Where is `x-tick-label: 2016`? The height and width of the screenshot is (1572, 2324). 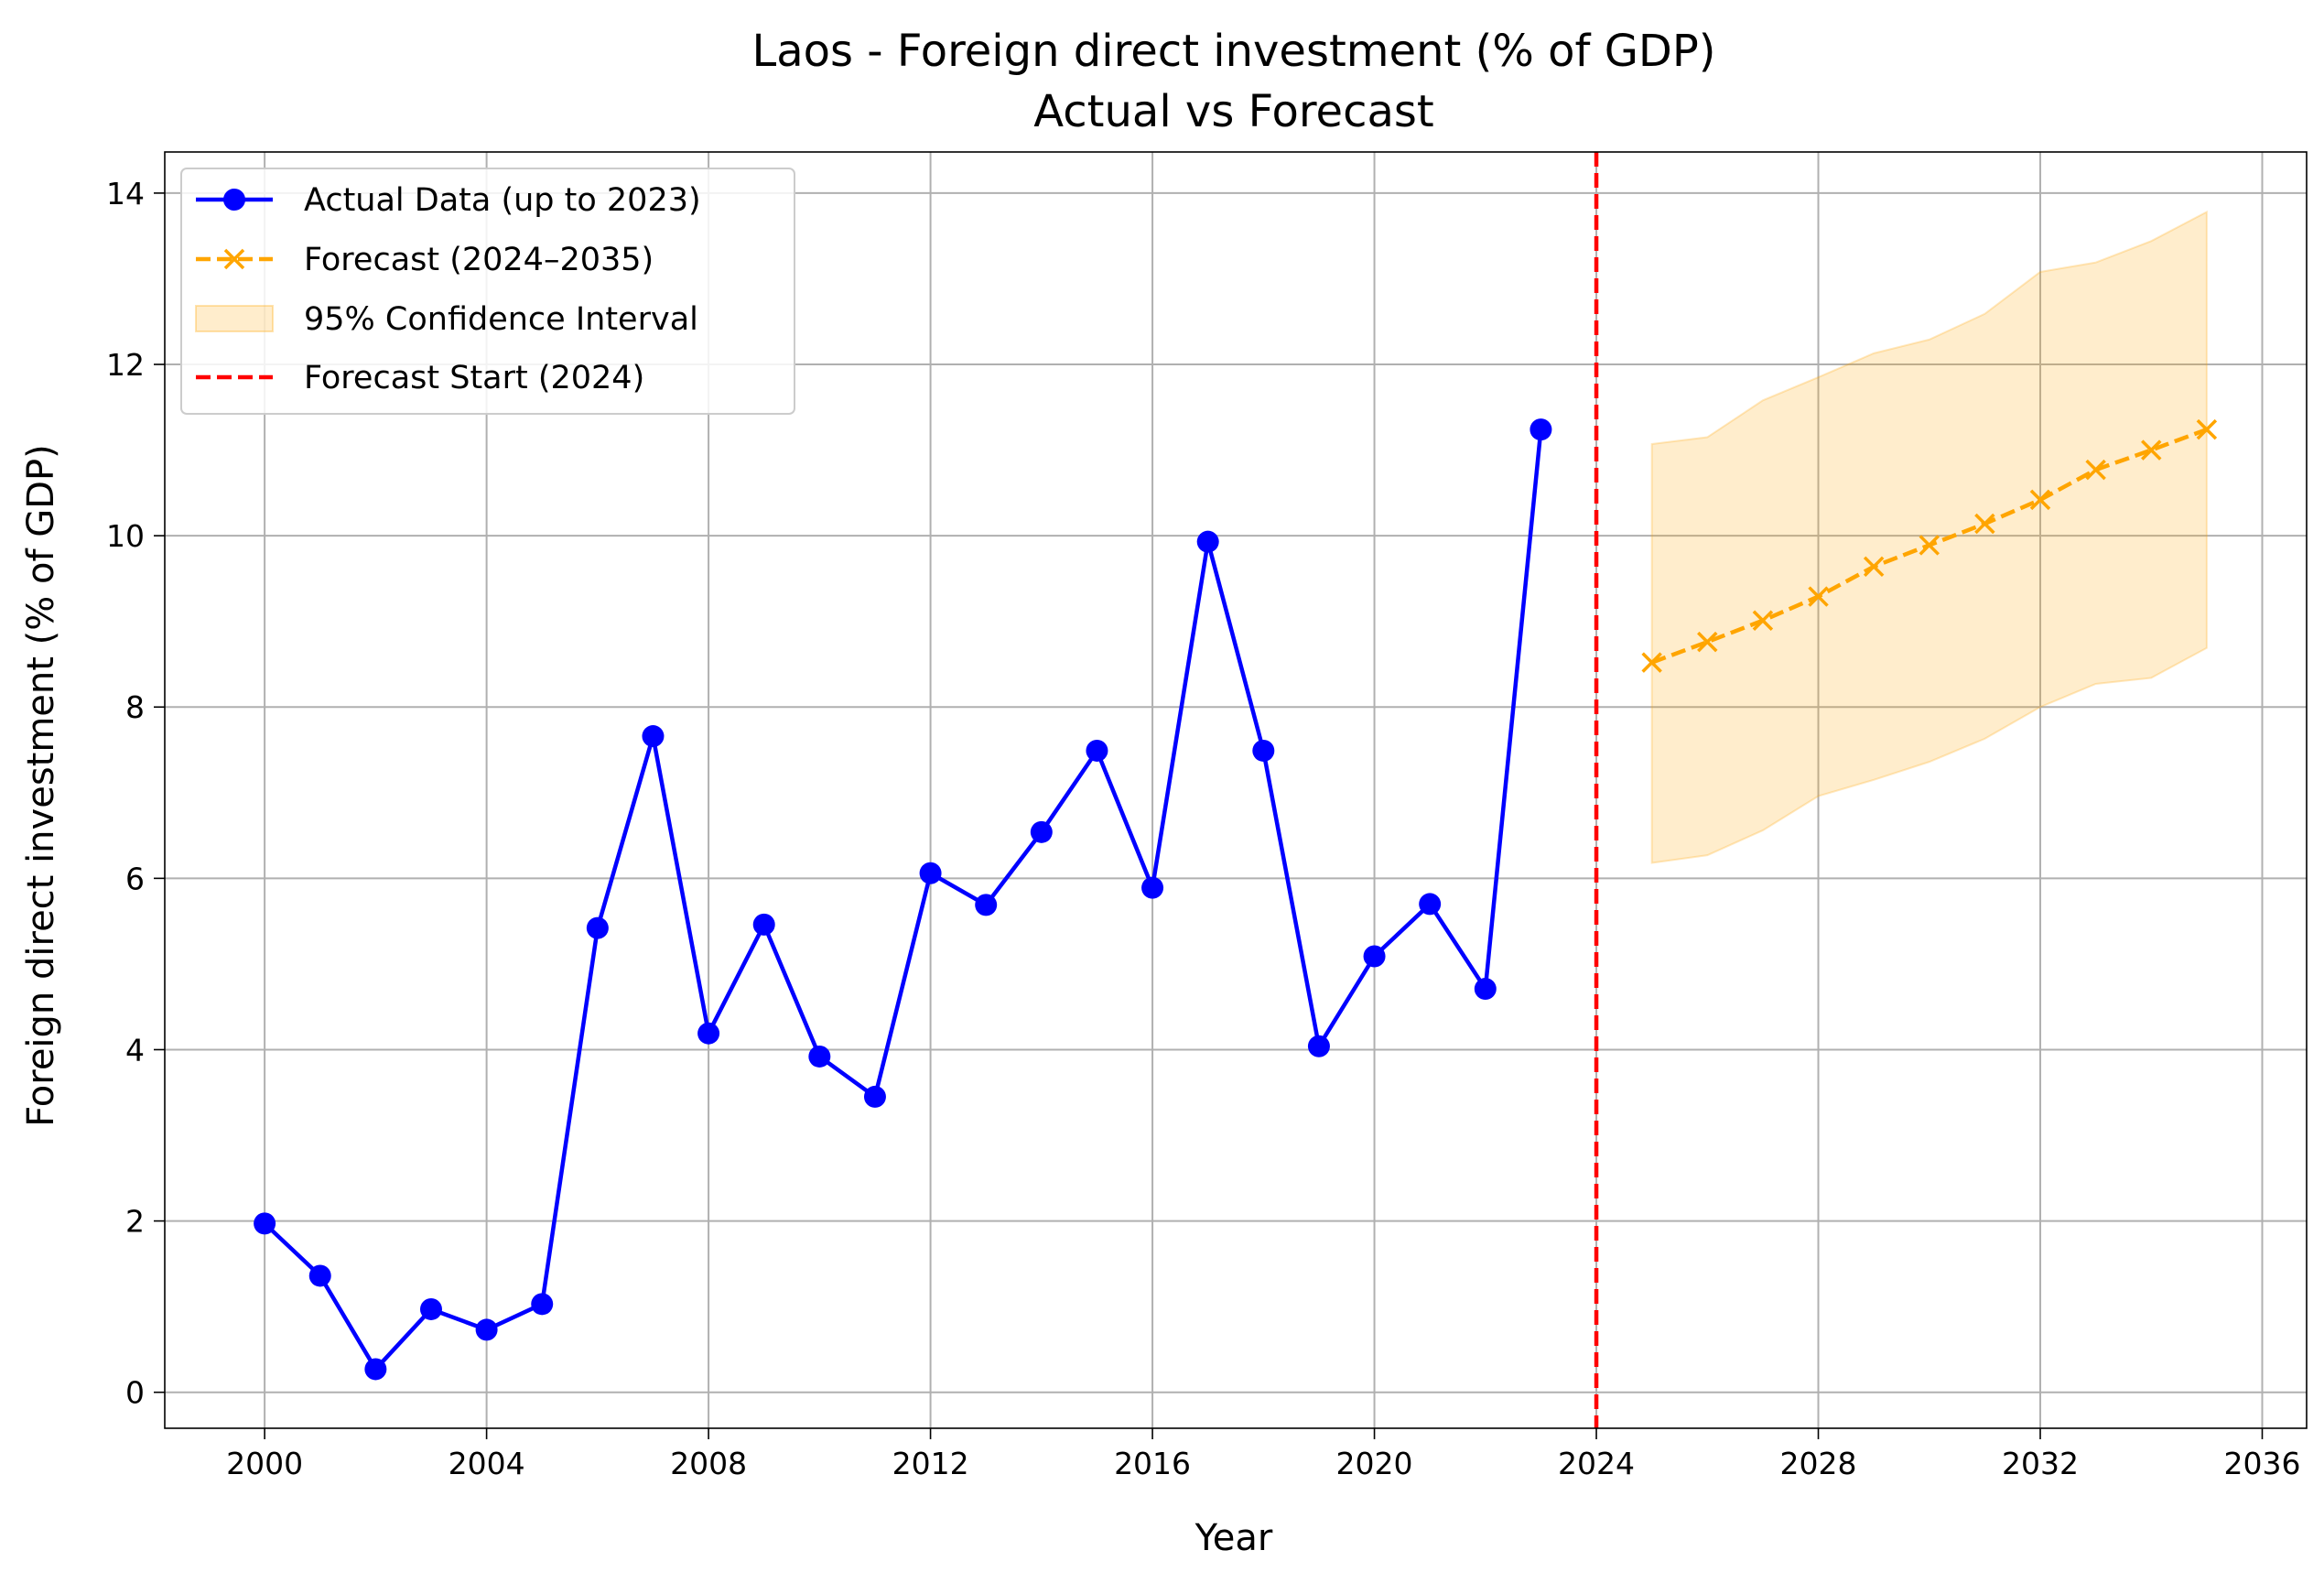 x-tick-label: 2016 is located at coordinates (1152, 1463).